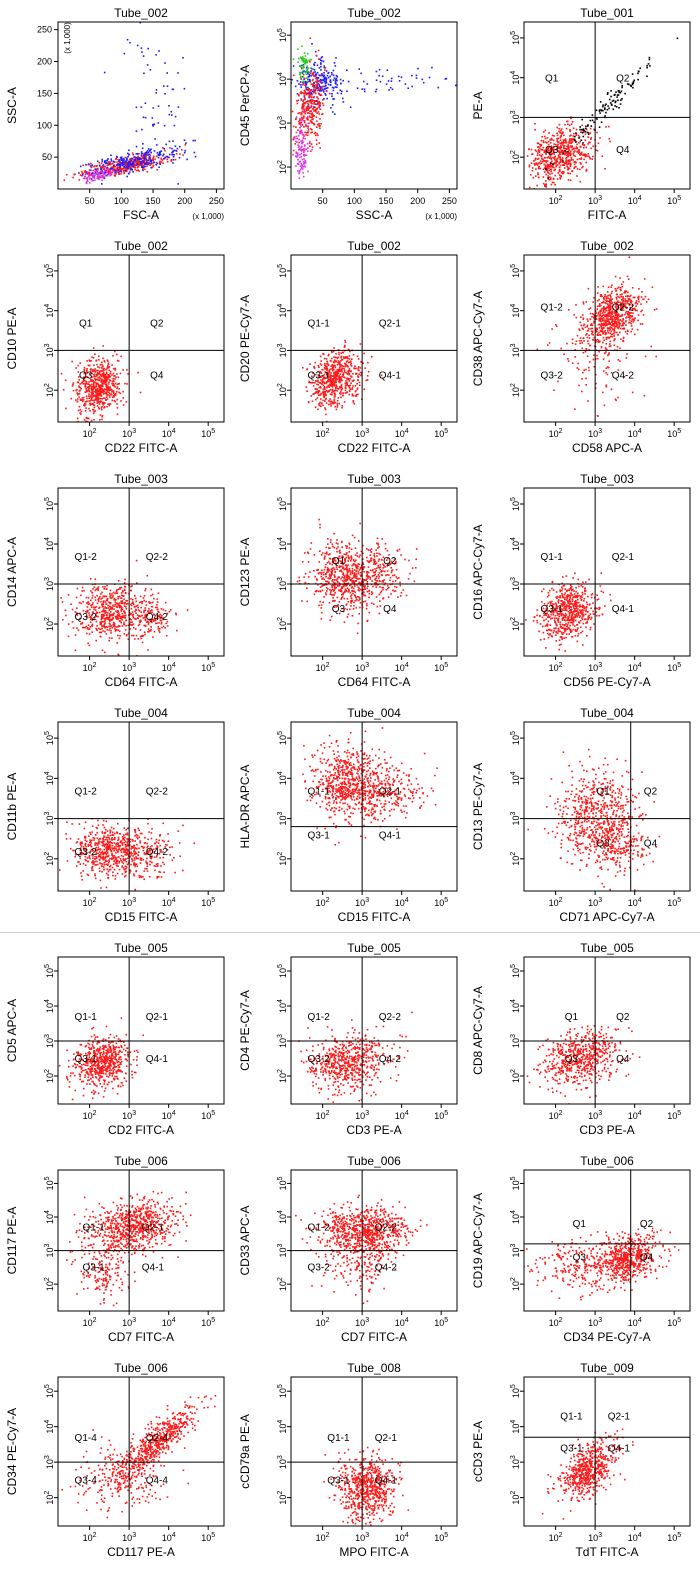  What do you see at coordinates (141, 448) in the screenshot?
I see `x-axis-label: CD22 FITC-A` at bounding box center [141, 448].